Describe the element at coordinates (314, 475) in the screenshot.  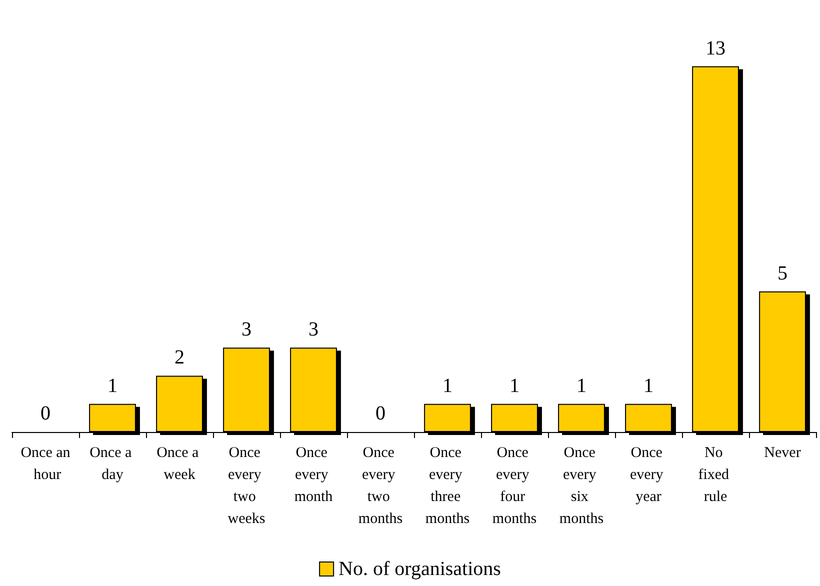
I see `x-tick-label: Once every month` at that location.